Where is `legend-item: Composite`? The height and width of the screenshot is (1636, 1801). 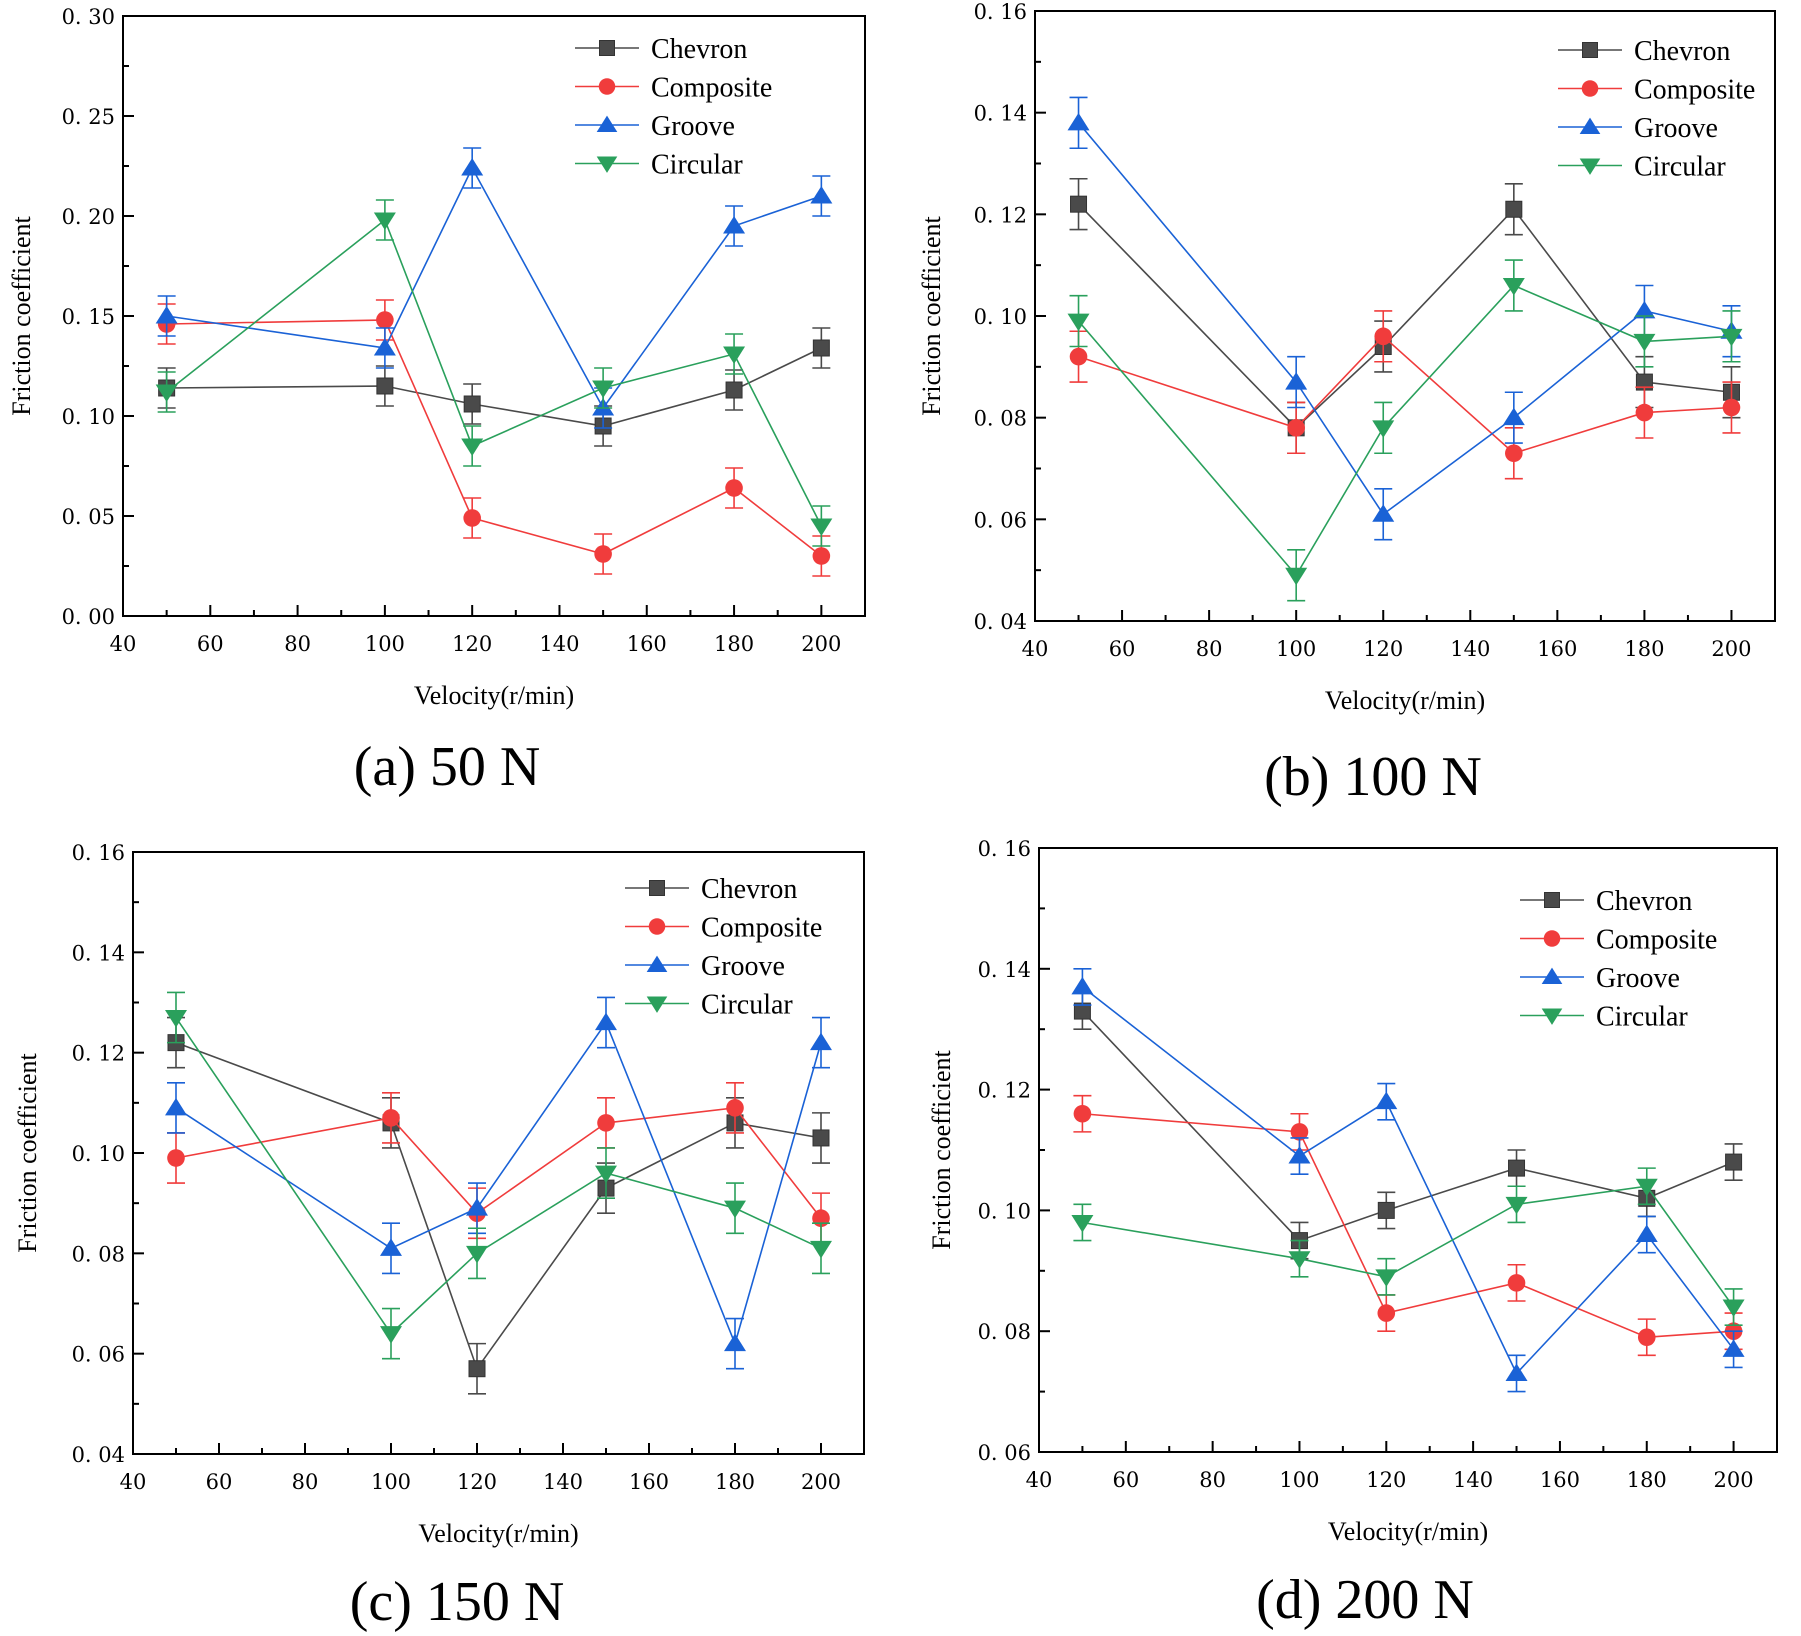
legend-item: Composite is located at coordinates (1656, 90).